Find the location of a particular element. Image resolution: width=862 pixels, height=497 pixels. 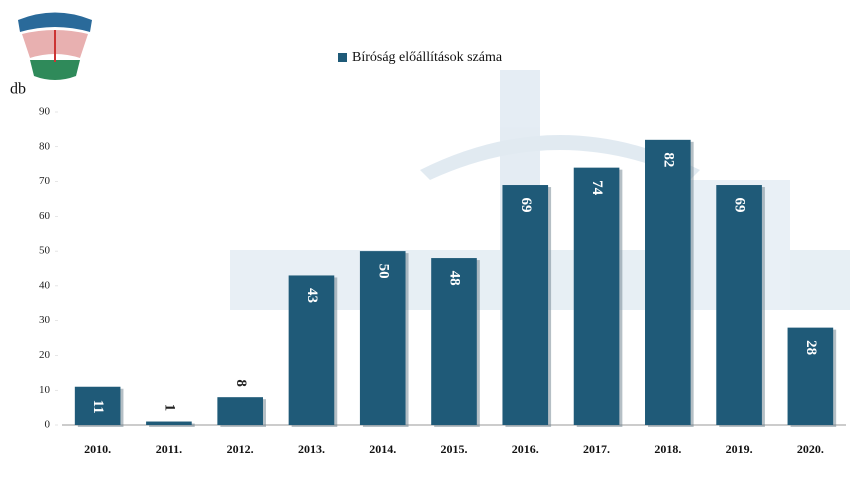

y-tick-label: 50 is located at coordinates (45, 251).